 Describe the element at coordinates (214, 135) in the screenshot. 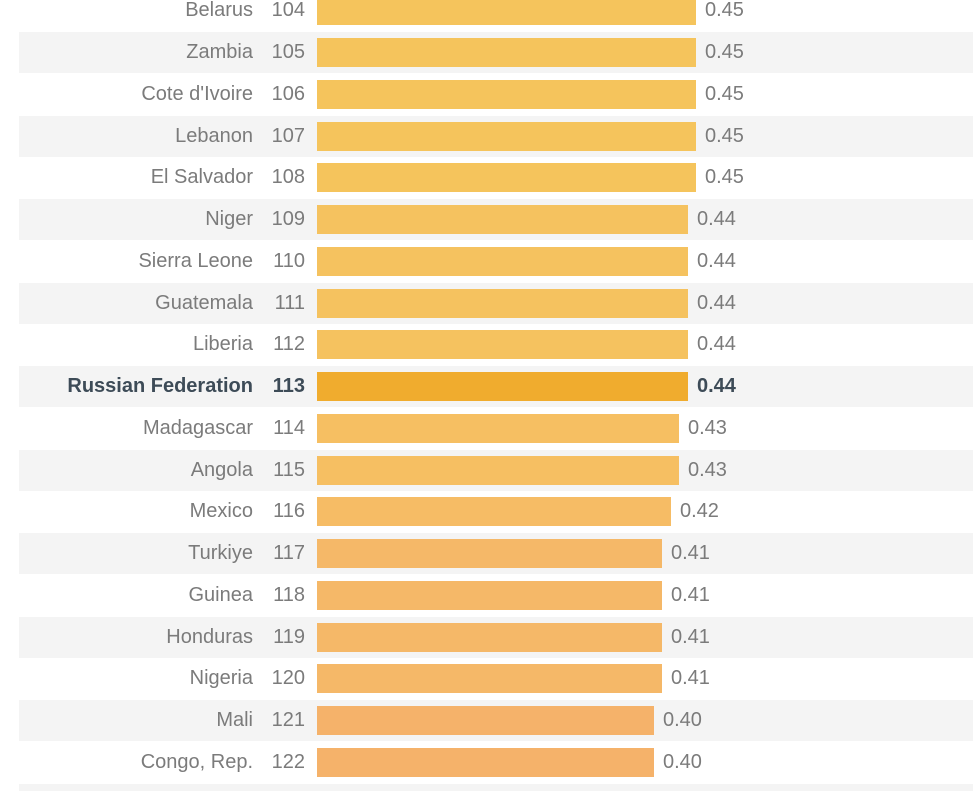

I see `country-label: Lebanon` at that location.